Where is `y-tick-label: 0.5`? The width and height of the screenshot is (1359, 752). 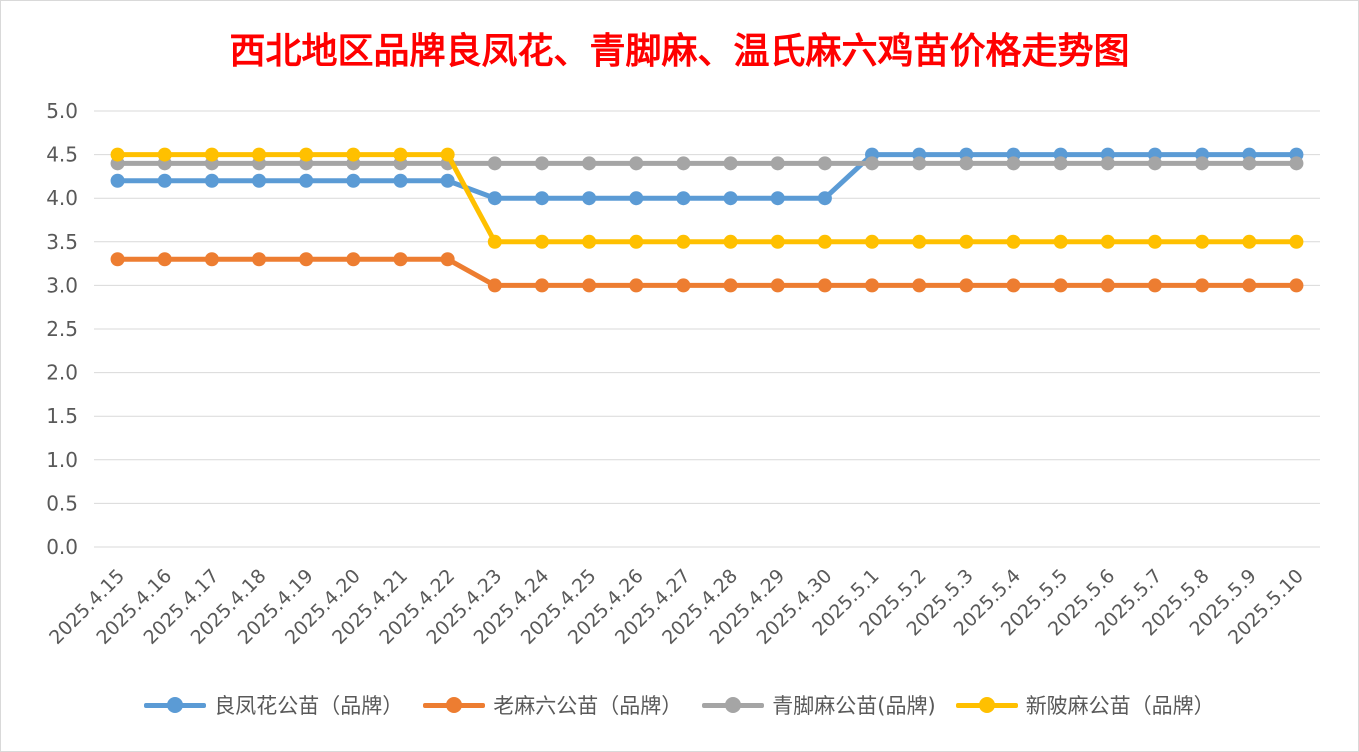
y-tick-label: 0.5 is located at coordinates (62, 503).